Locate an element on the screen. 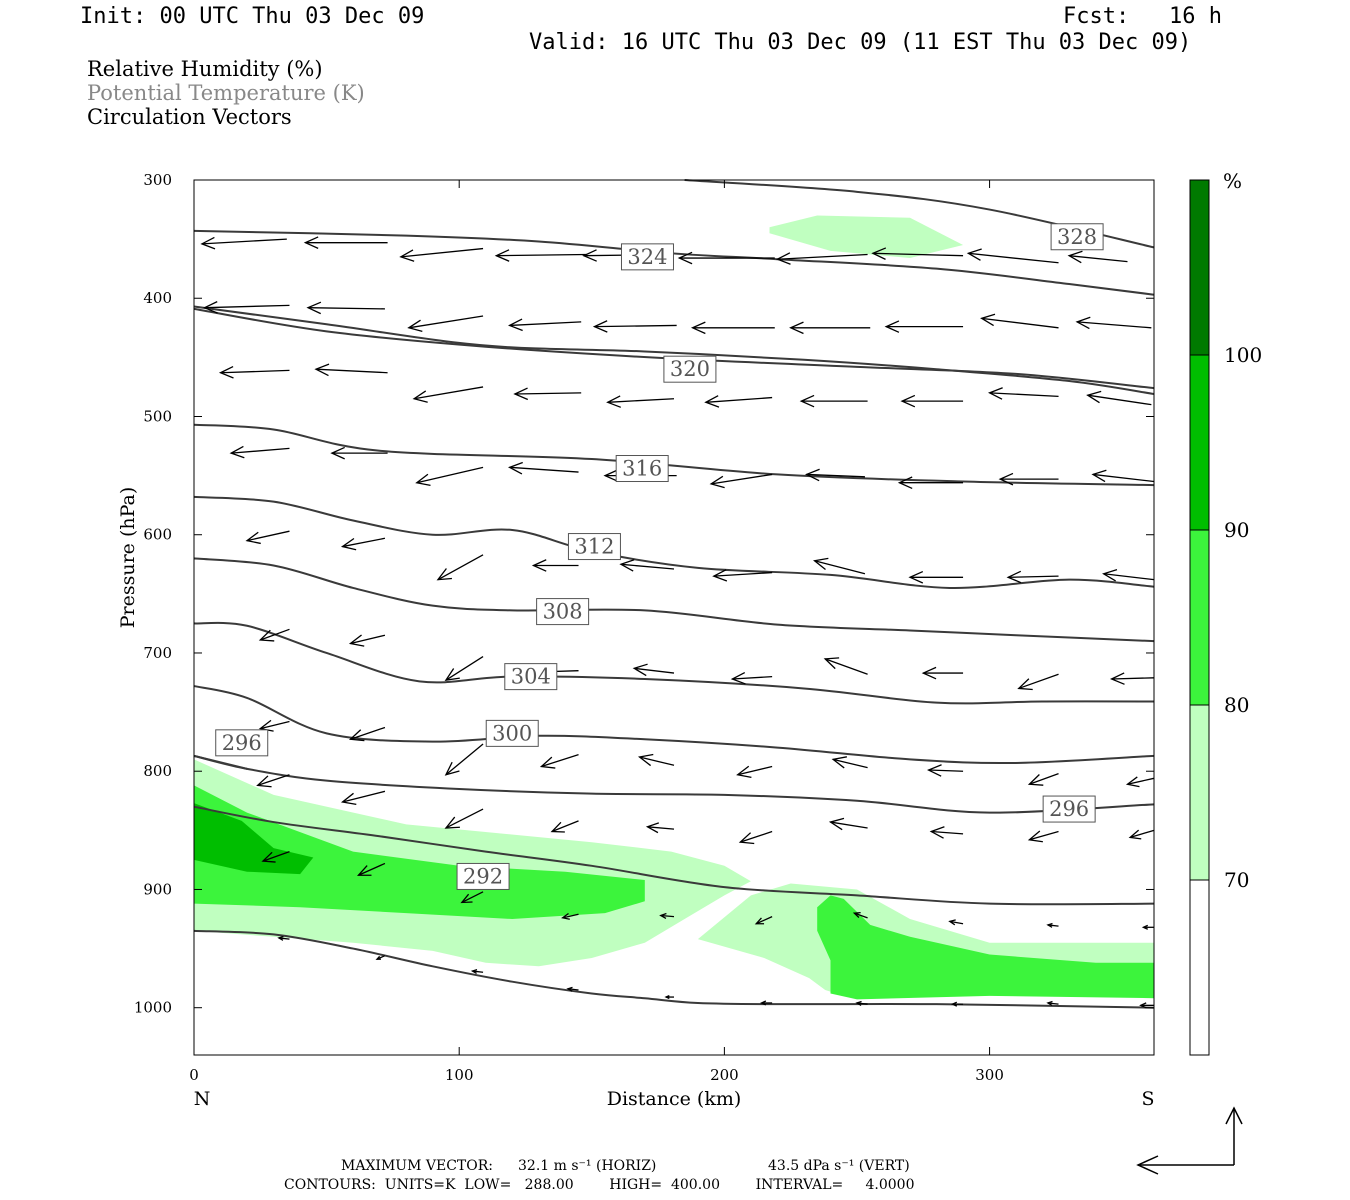  y-tick-label: 400 is located at coordinates (157, 298).